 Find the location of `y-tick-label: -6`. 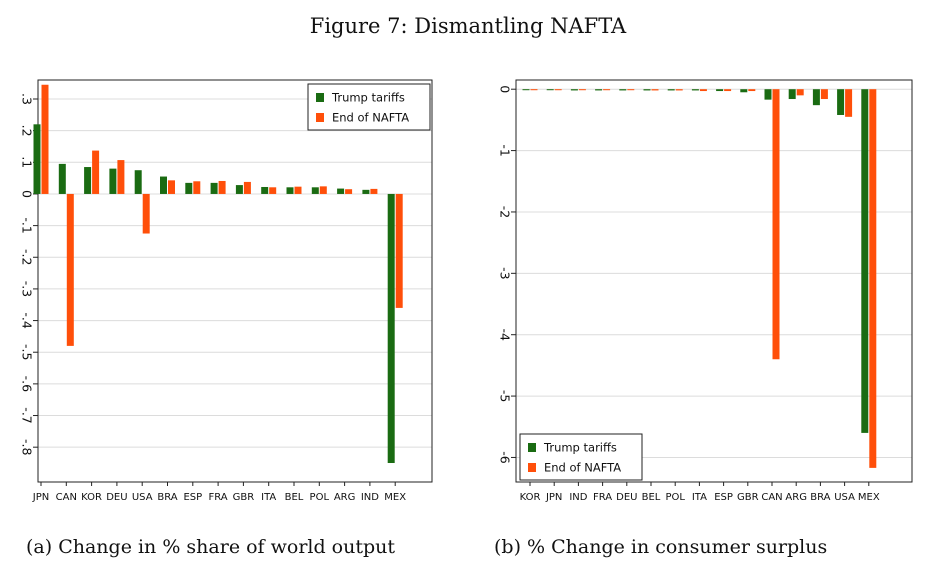

y-tick-label: -6 is located at coordinates (505, 457).